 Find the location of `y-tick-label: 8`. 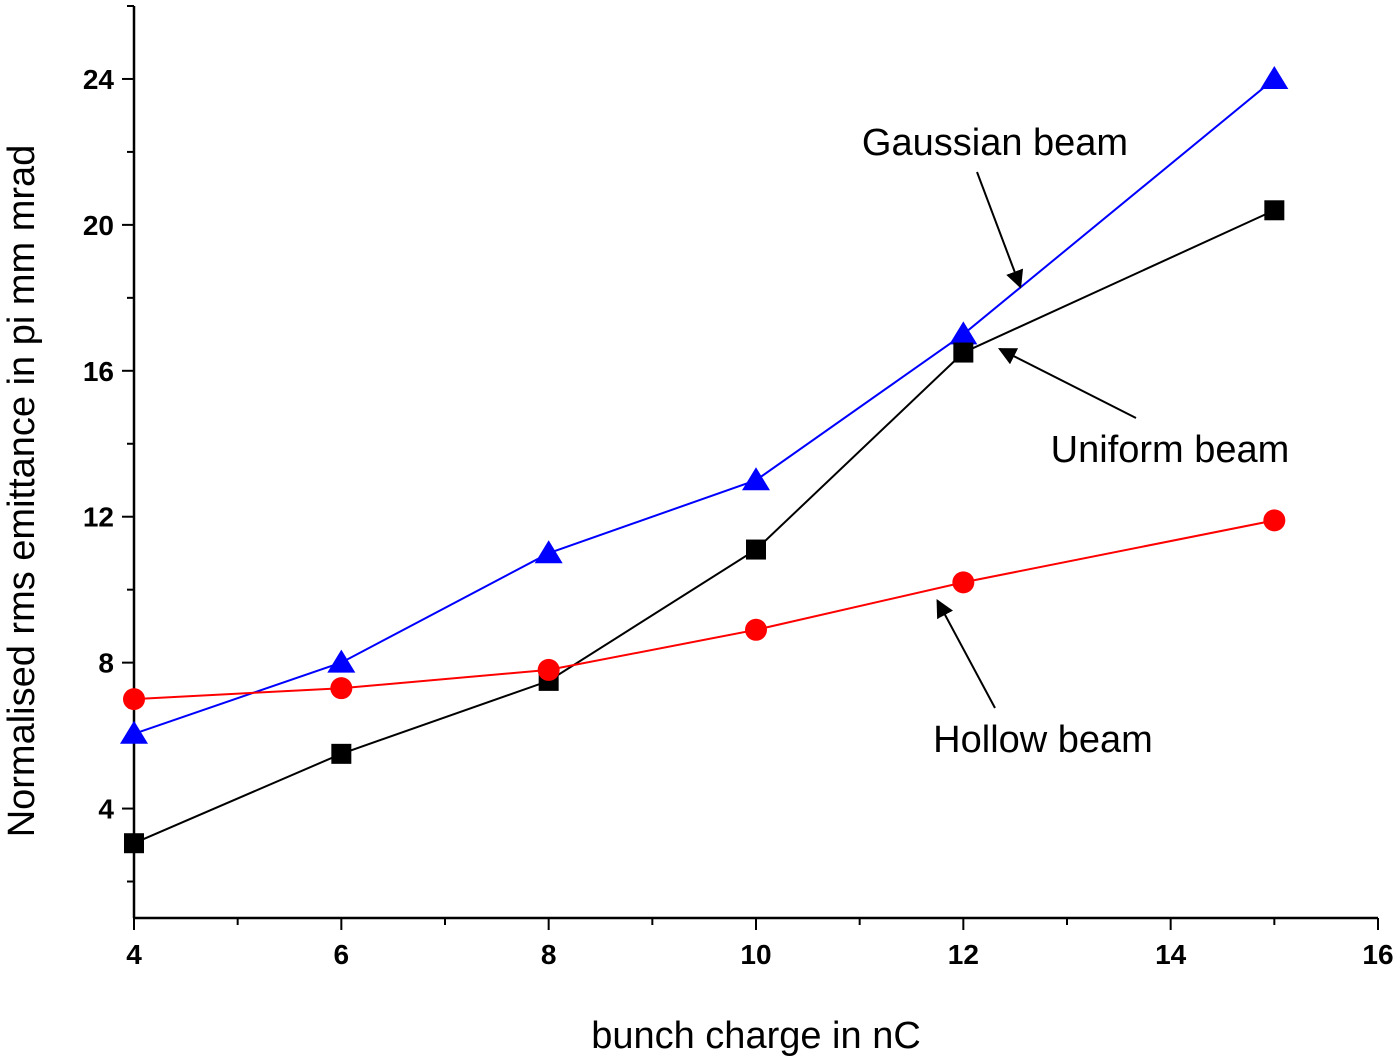

y-tick-label: 8 is located at coordinates (106, 663).